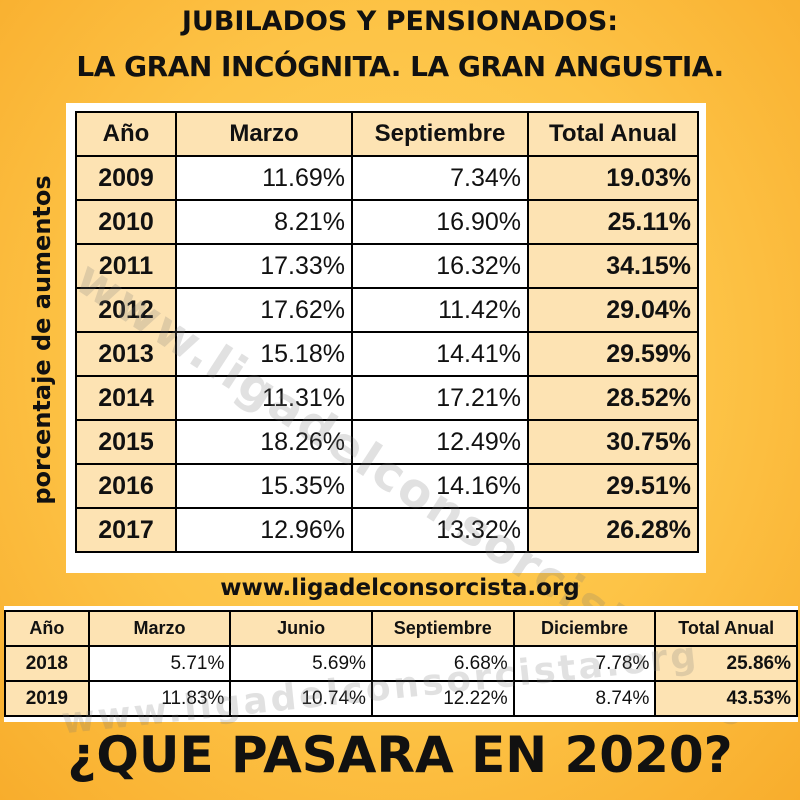 Image resolution: width=800 pixels, height=800 pixels. I want to click on total-cell: 25.86%, so click(726, 663).